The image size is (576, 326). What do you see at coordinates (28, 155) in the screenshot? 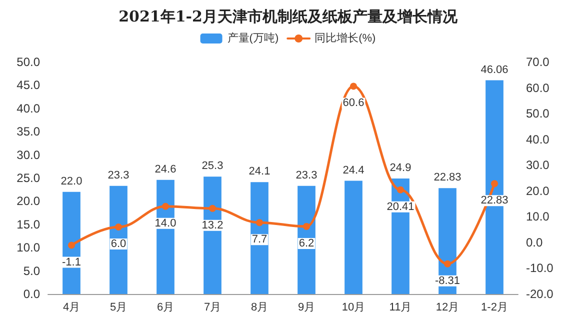
I see `y-tick-label: 30.0` at bounding box center [28, 155].